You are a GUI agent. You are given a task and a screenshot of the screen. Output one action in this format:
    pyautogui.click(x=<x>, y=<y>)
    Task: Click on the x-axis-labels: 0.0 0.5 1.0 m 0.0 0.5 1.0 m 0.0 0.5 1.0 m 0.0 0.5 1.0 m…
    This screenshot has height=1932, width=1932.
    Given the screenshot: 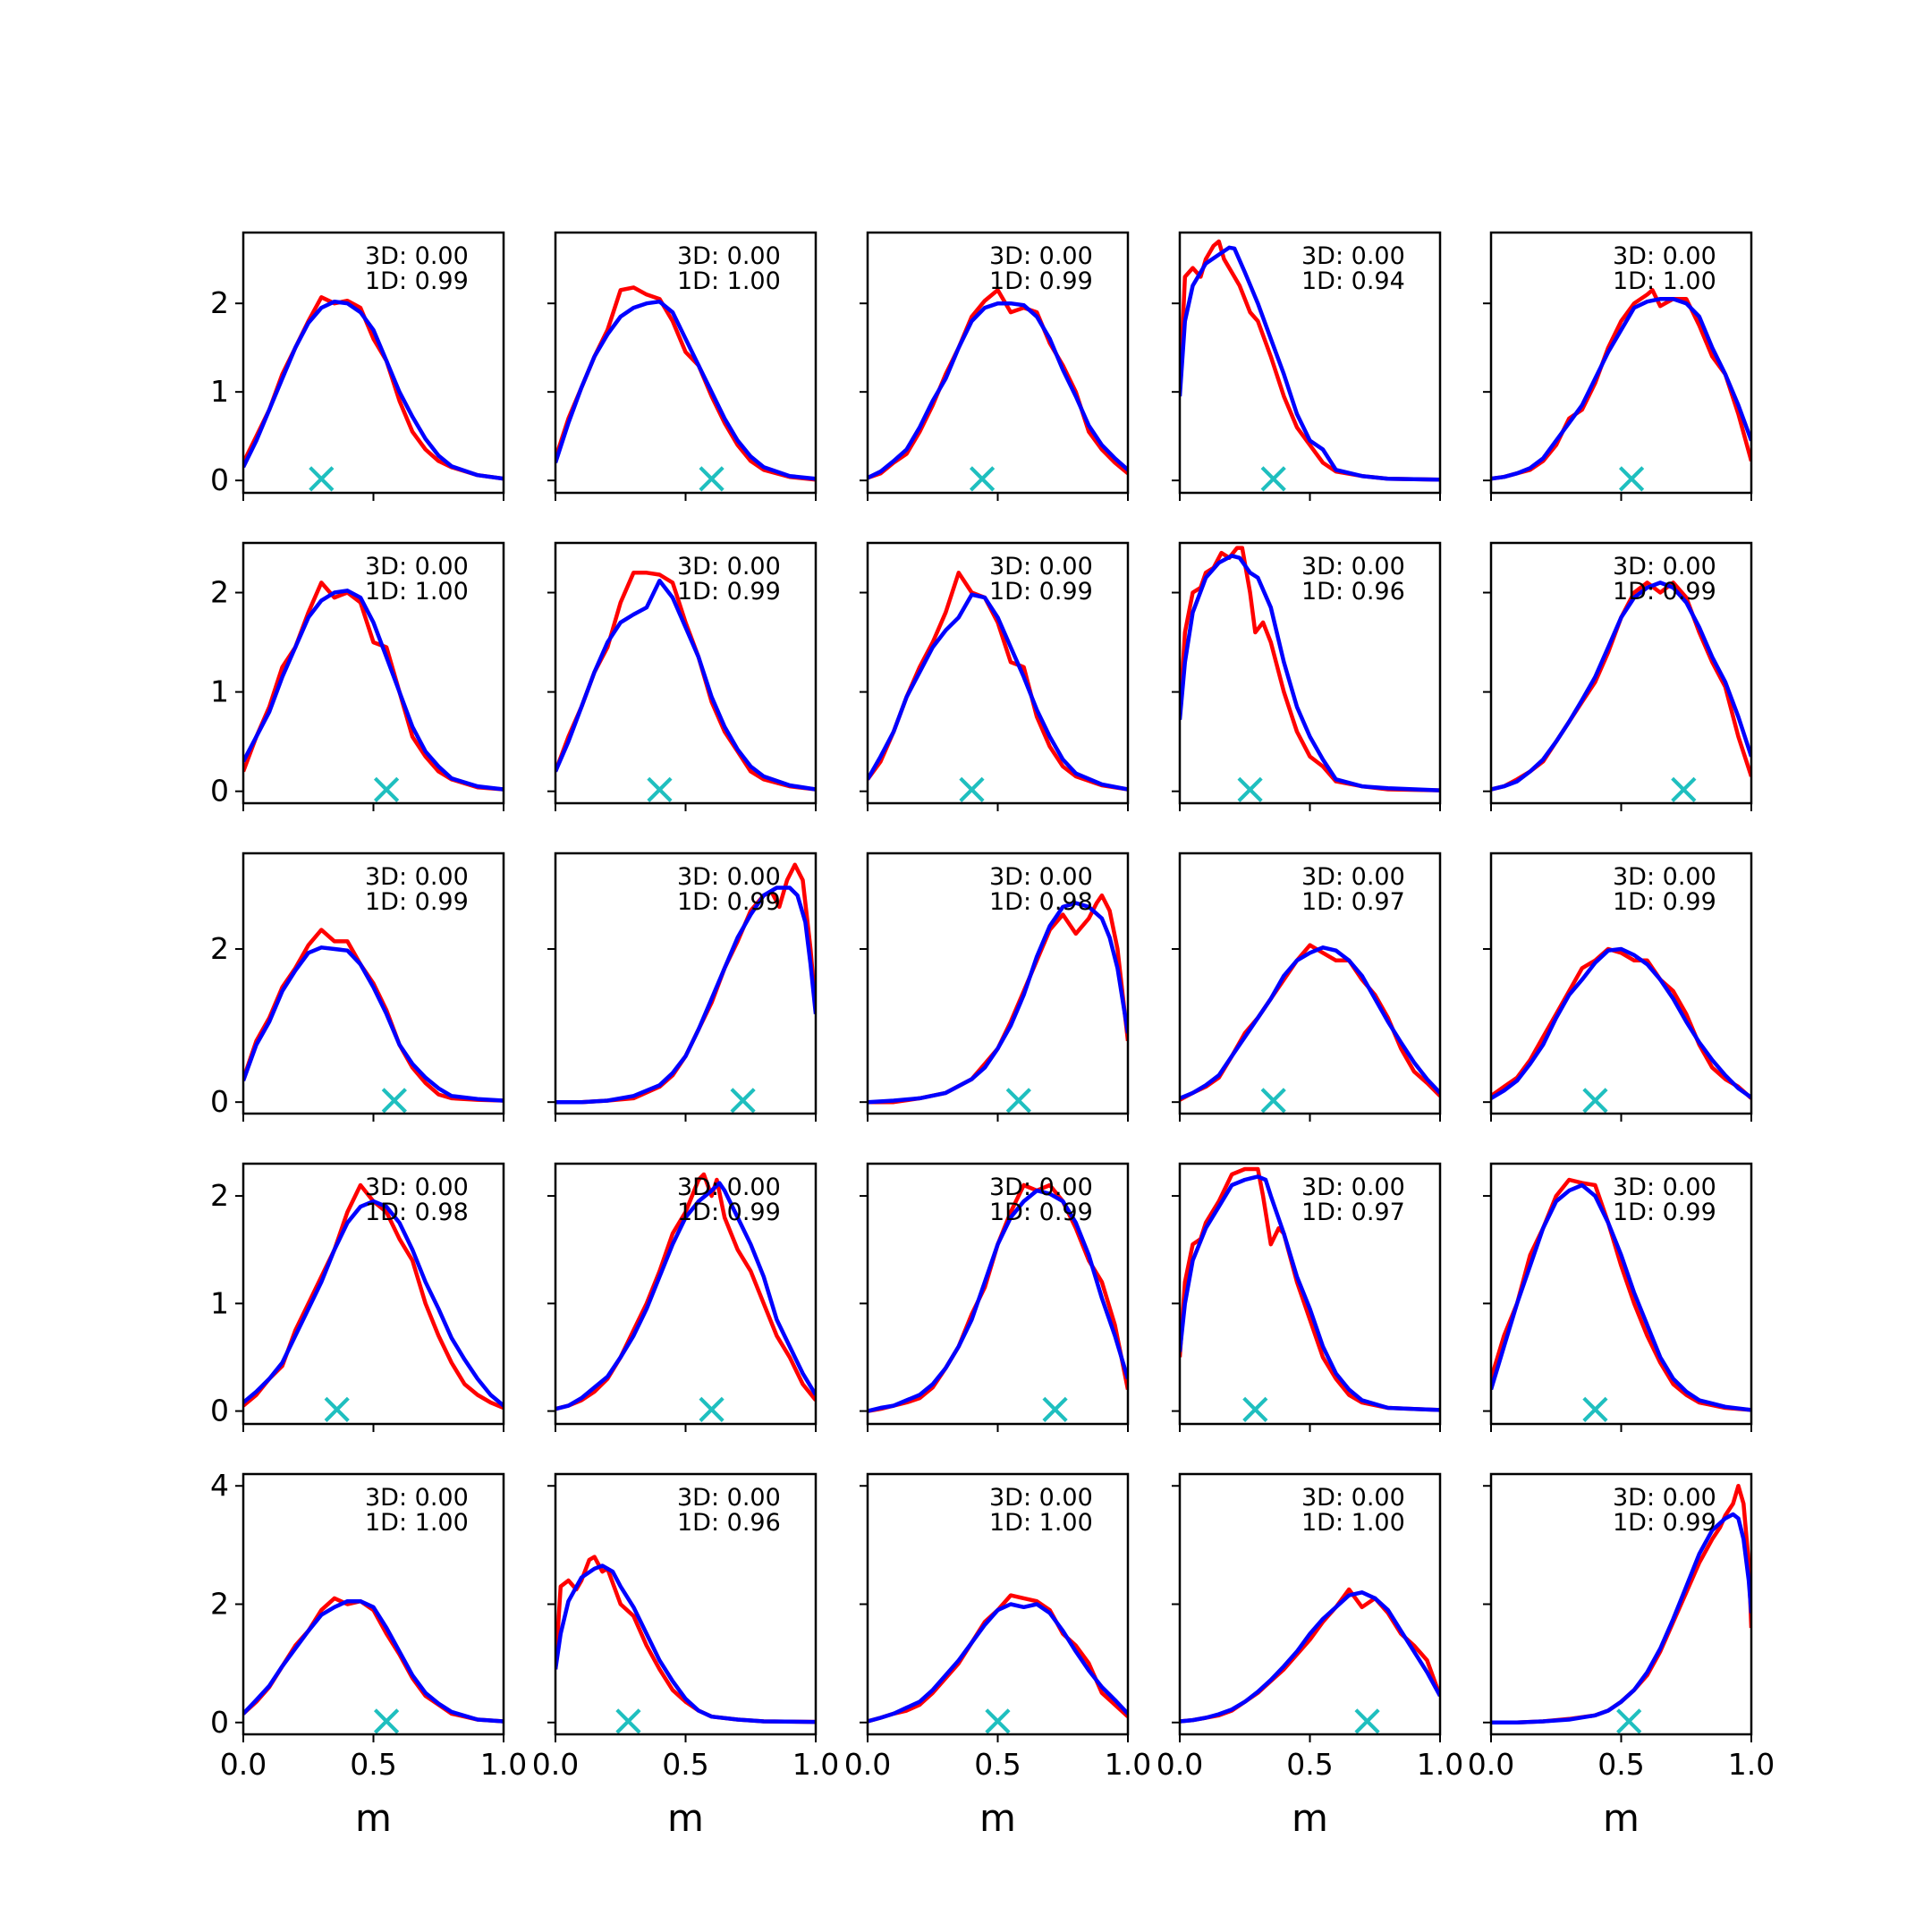 What is the action you would take?
    pyautogui.click(x=997, y=1793)
    